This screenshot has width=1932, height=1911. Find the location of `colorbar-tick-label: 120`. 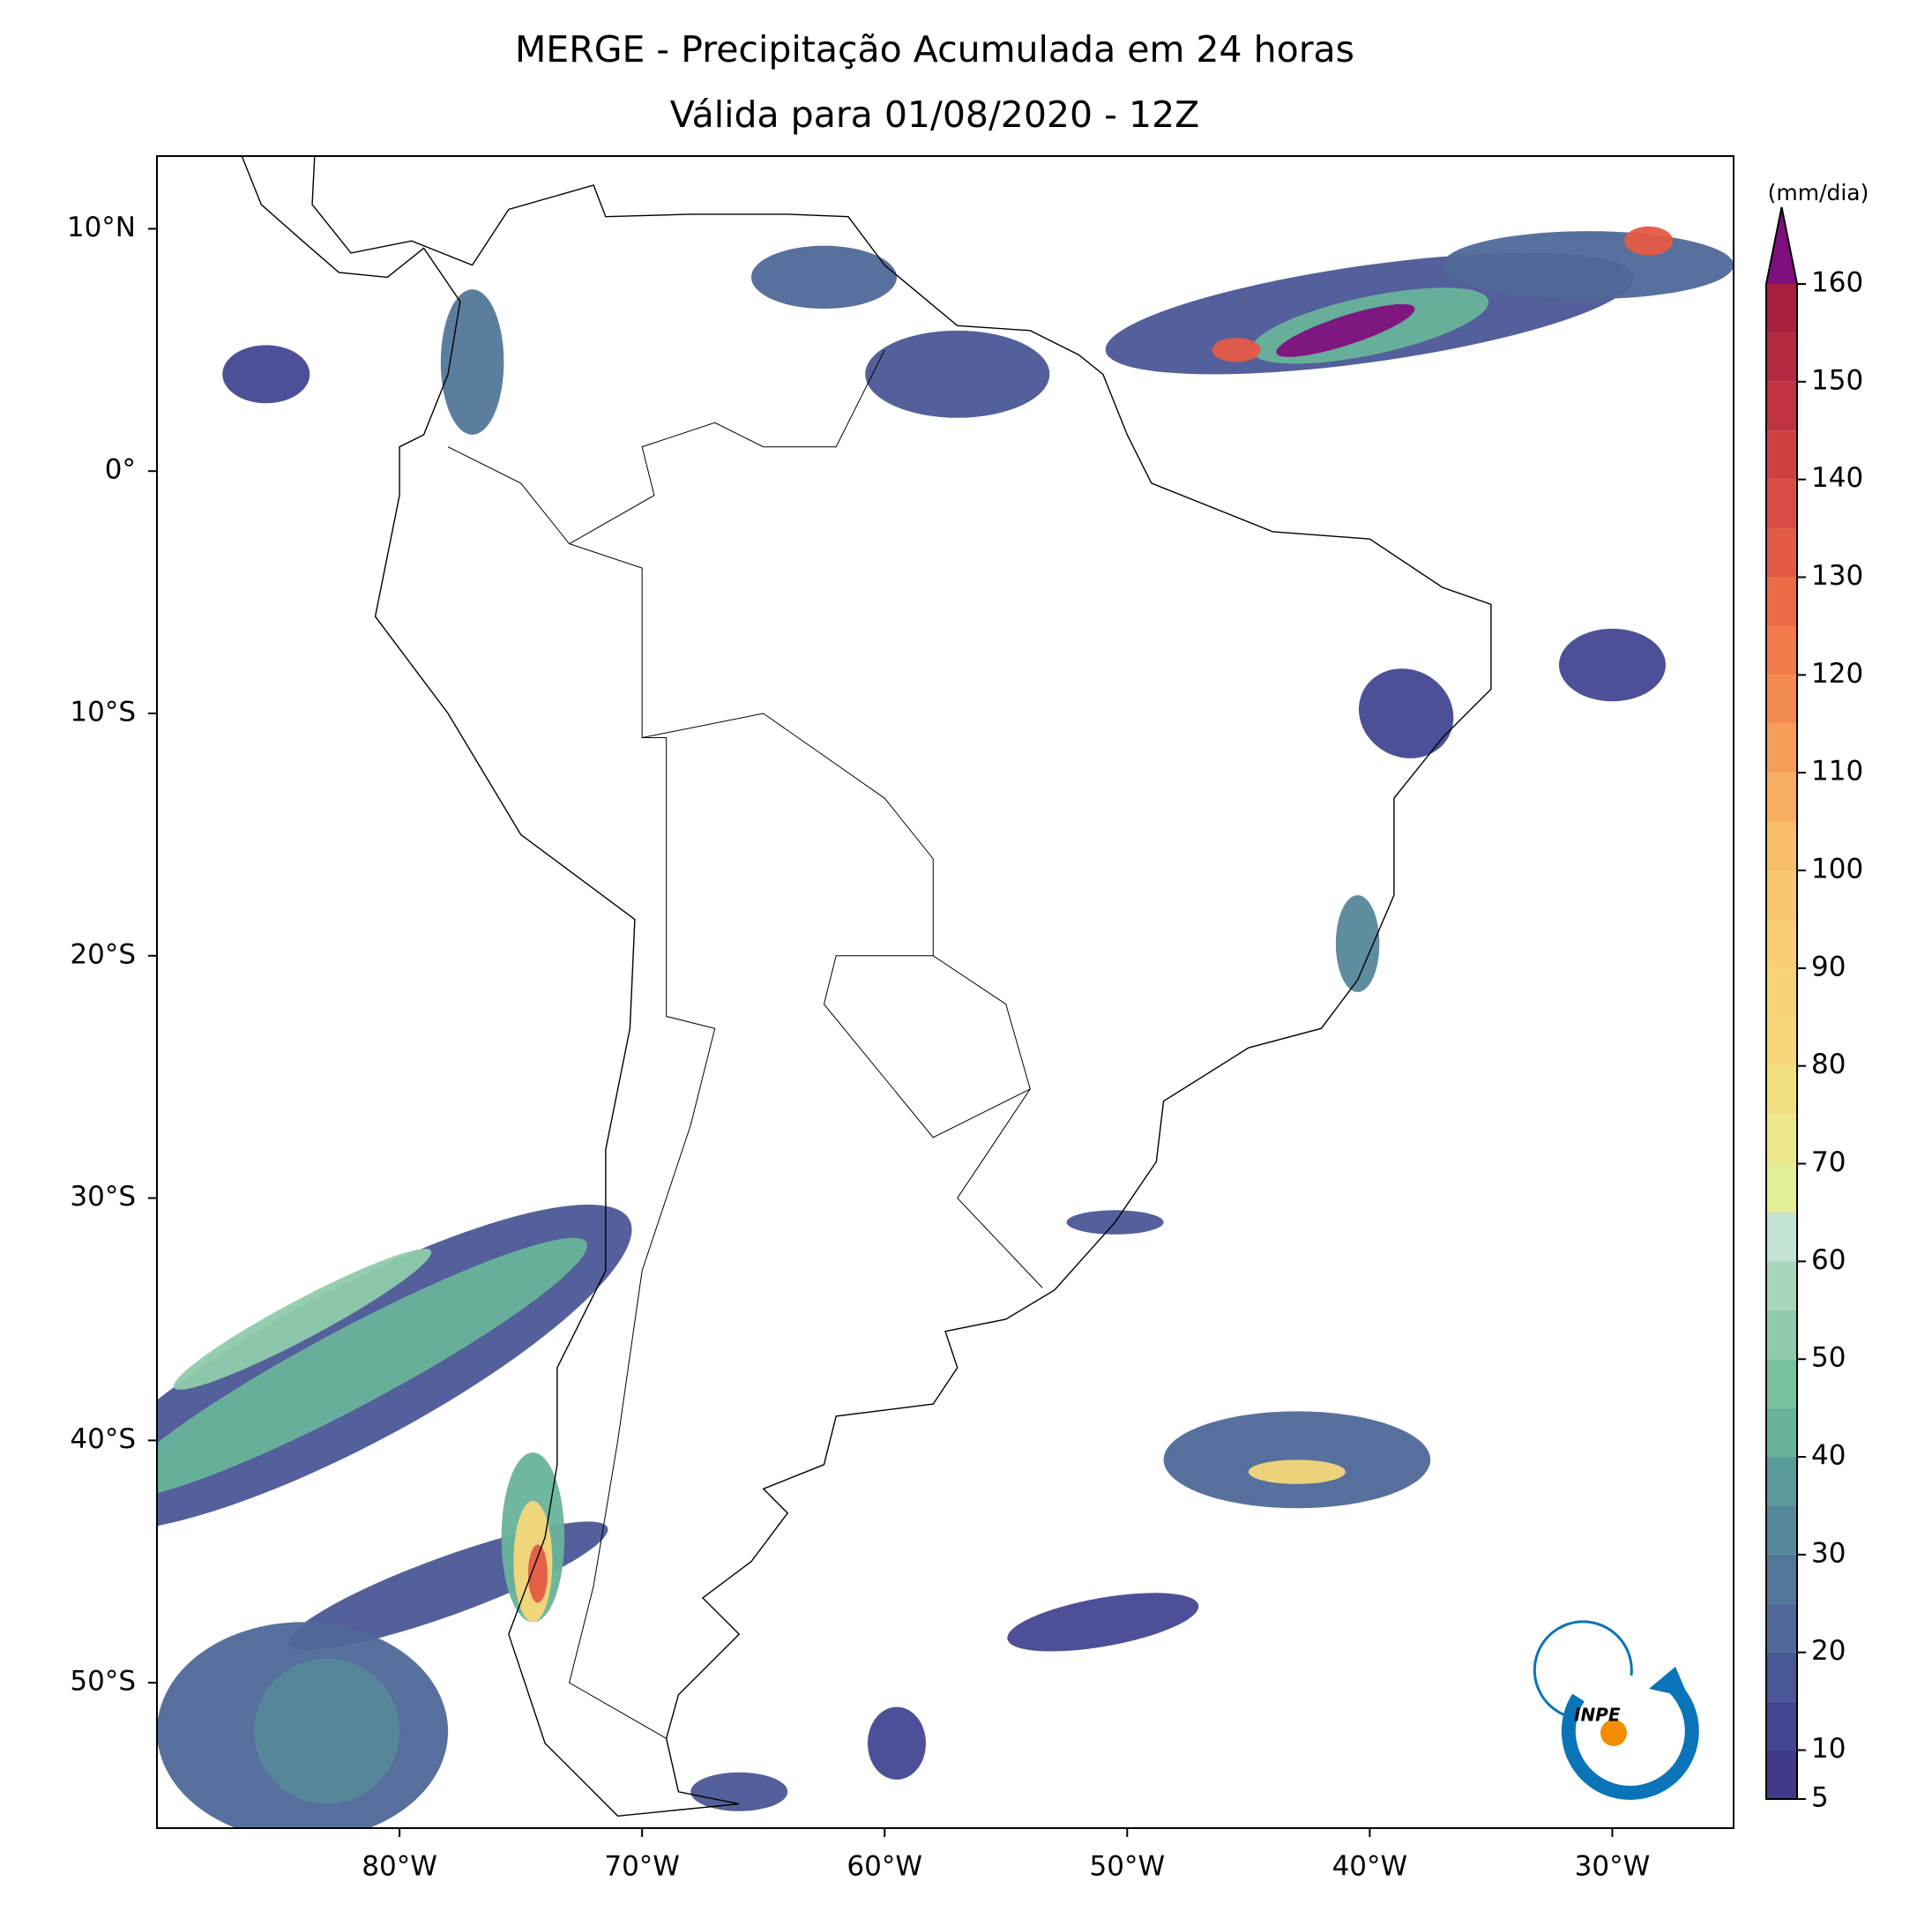

colorbar-tick-label: 120 is located at coordinates (1837, 674).